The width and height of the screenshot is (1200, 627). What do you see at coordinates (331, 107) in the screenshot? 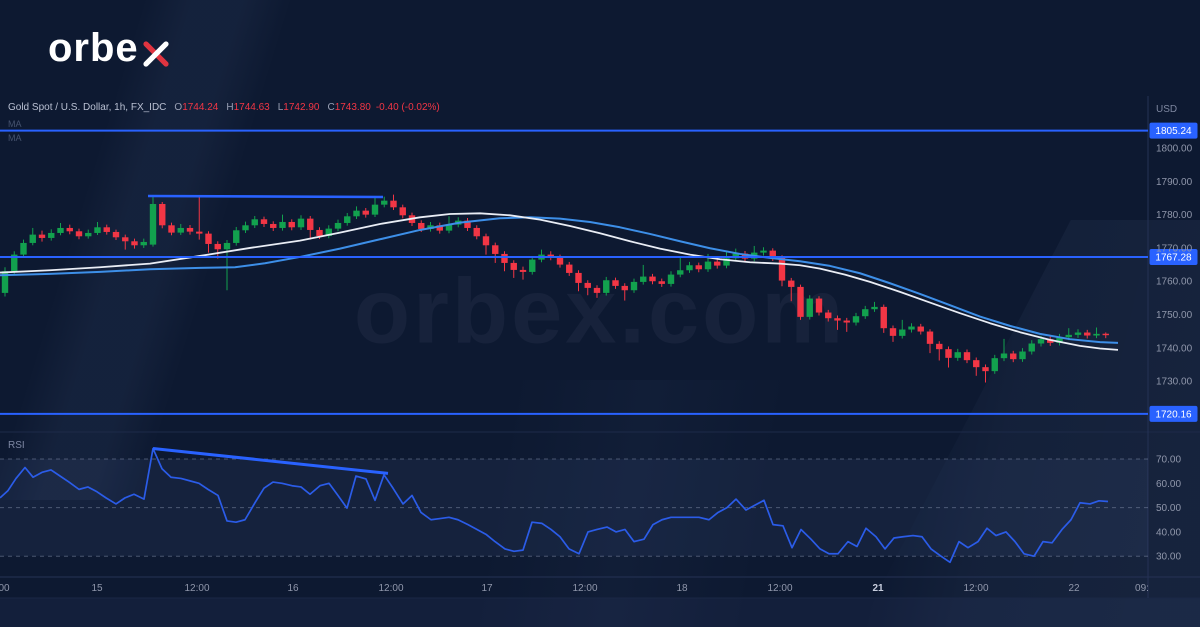
I see `close-label: C` at bounding box center [331, 107].